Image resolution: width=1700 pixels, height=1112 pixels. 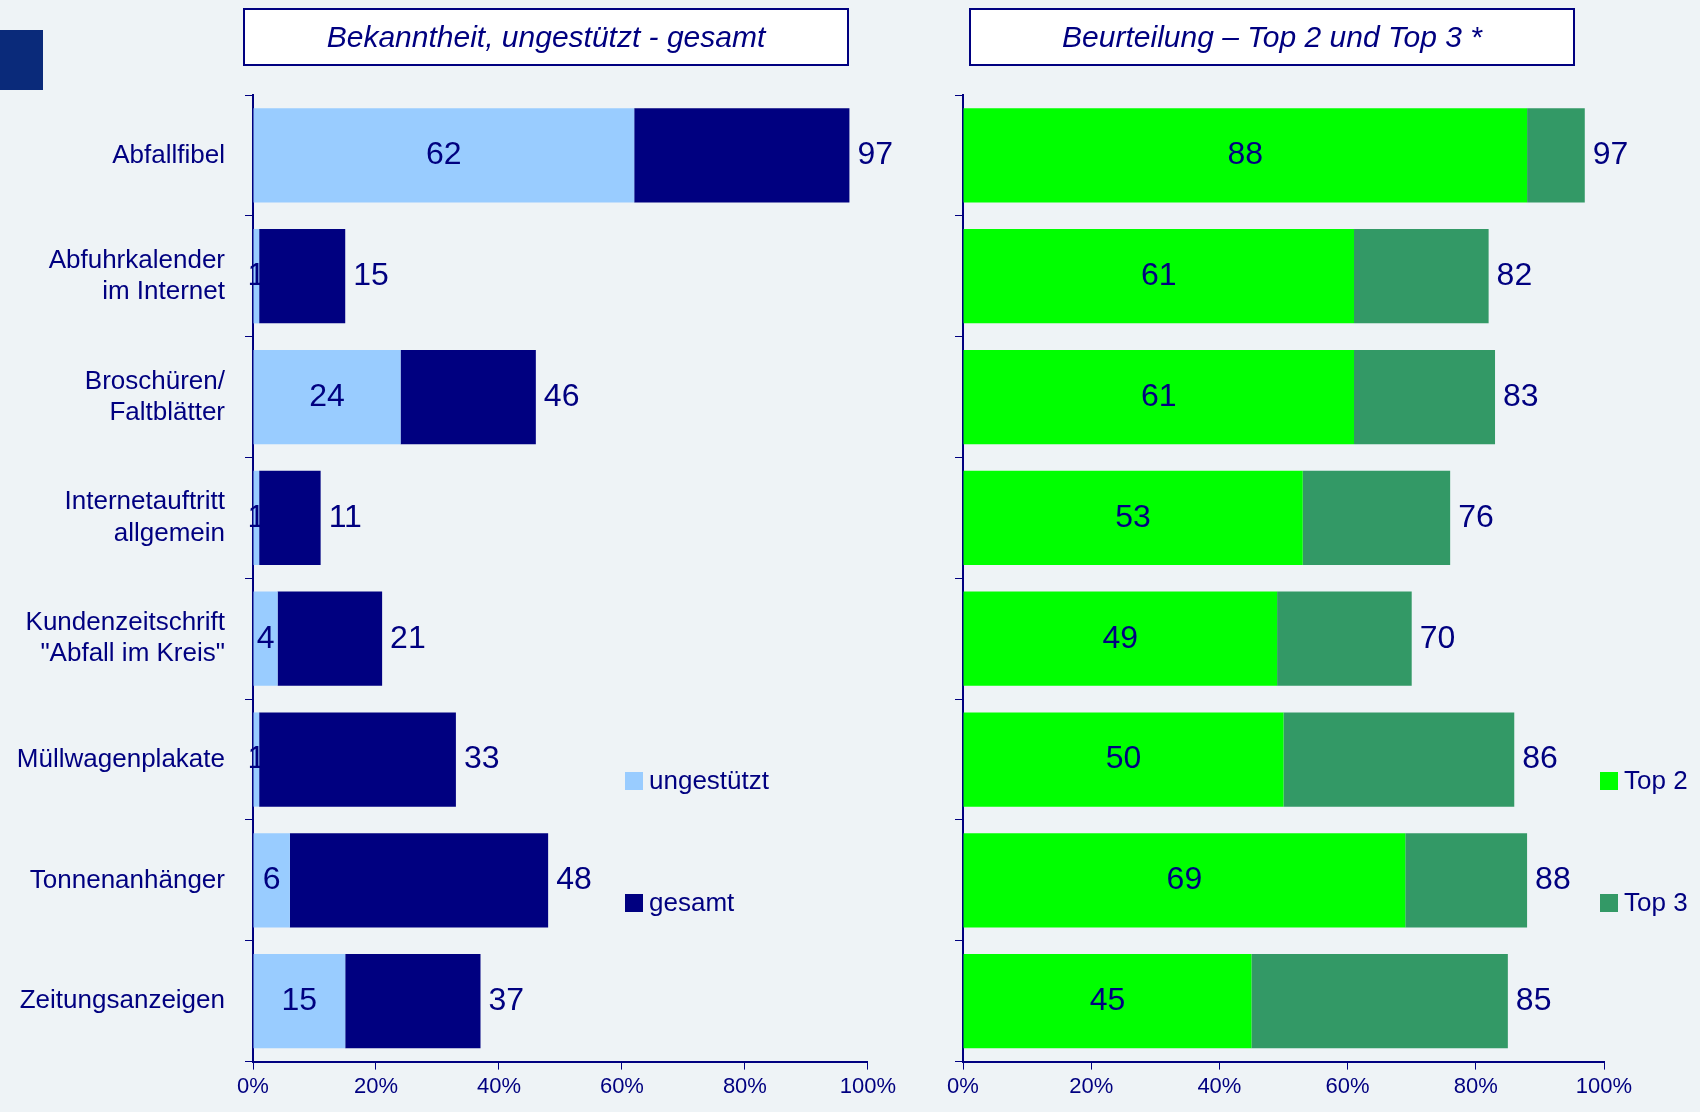 What do you see at coordinates (1521, 394) in the screenshot?
I see `total-label: 83` at bounding box center [1521, 394].